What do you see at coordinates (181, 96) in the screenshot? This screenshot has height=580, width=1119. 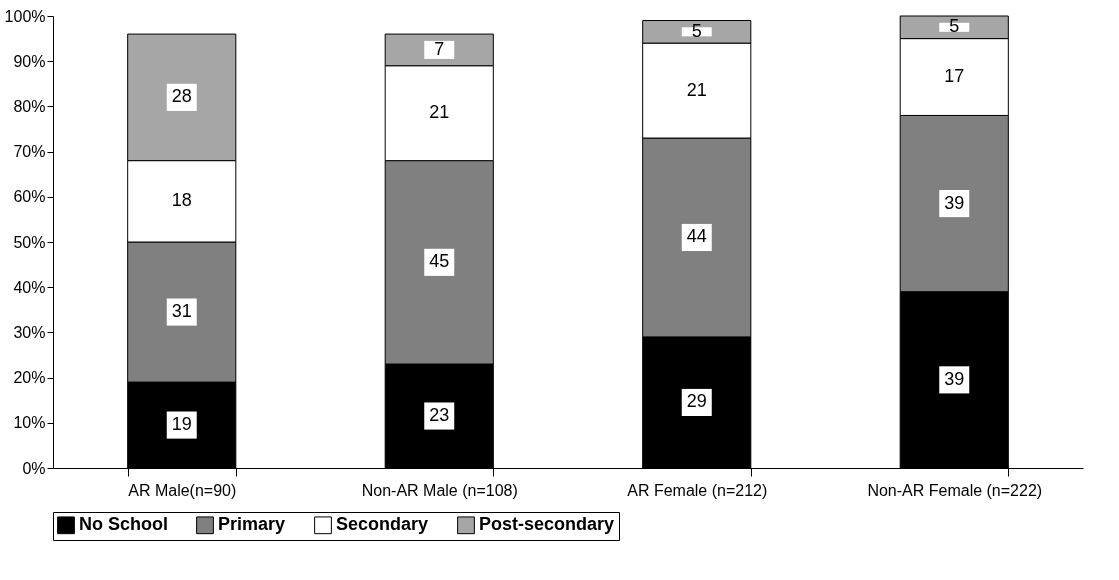 I see `data-label: 28` at bounding box center [181, 96].